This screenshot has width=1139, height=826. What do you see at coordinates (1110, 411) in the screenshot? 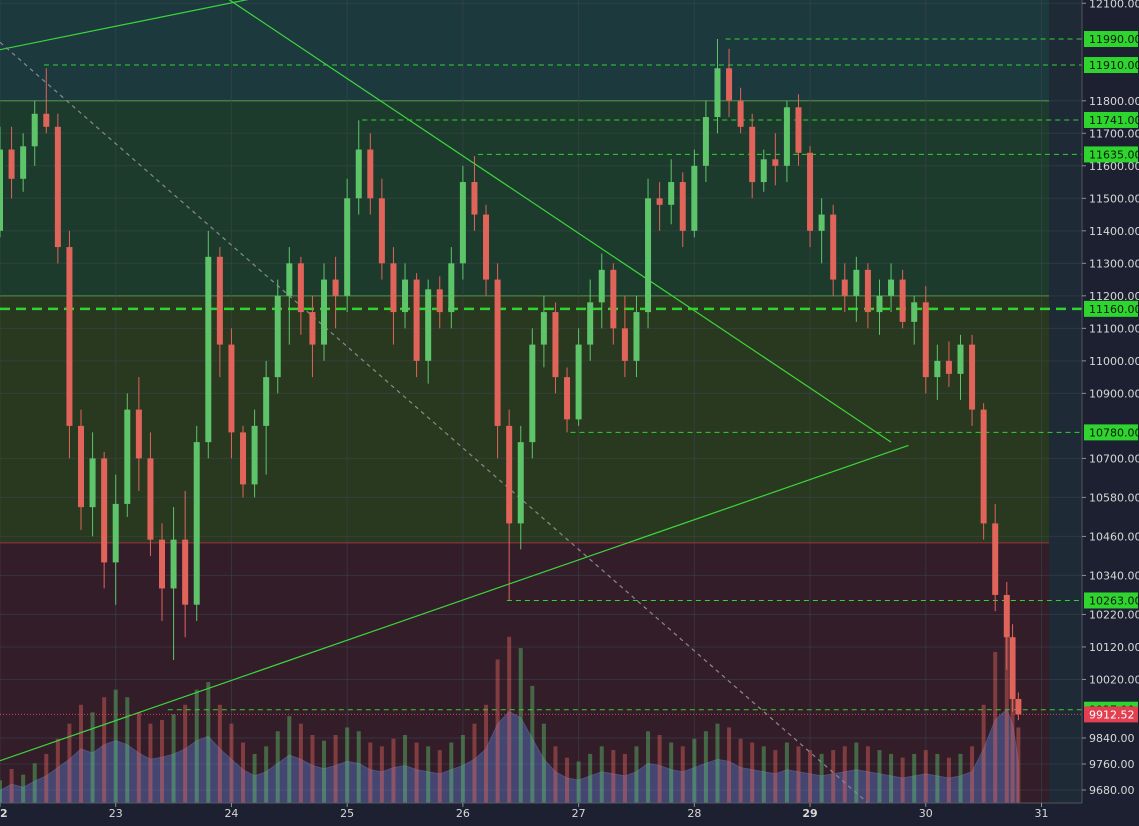
I see `y-axis-panel` at bounding box center [1110, 411].